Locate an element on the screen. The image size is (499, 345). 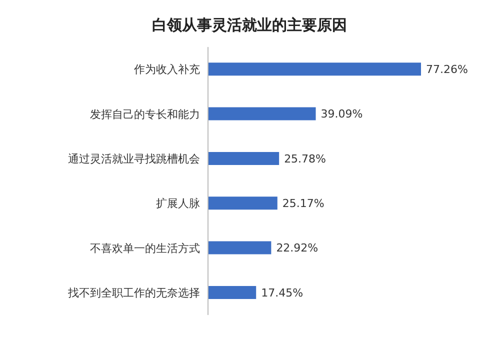
y-tick-label: 作为收入补充 is located at coordinates (166, 69).